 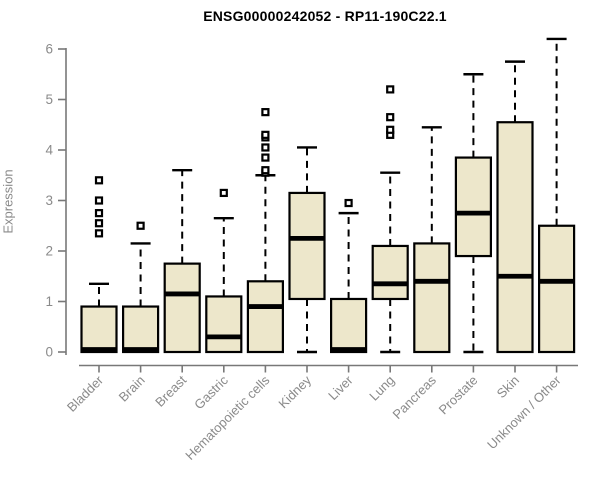 What do you see at coordinates (49, 49) in the screenshot?
I see `y-tick-label: 6` at bounding box center [49, 49].